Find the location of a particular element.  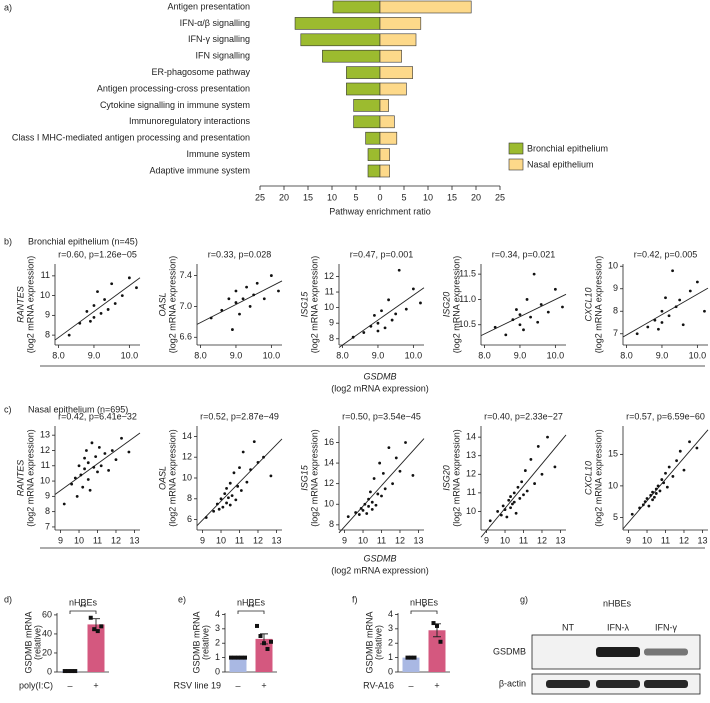

x-tick-label: 15 is located at coordinates (308, 197).